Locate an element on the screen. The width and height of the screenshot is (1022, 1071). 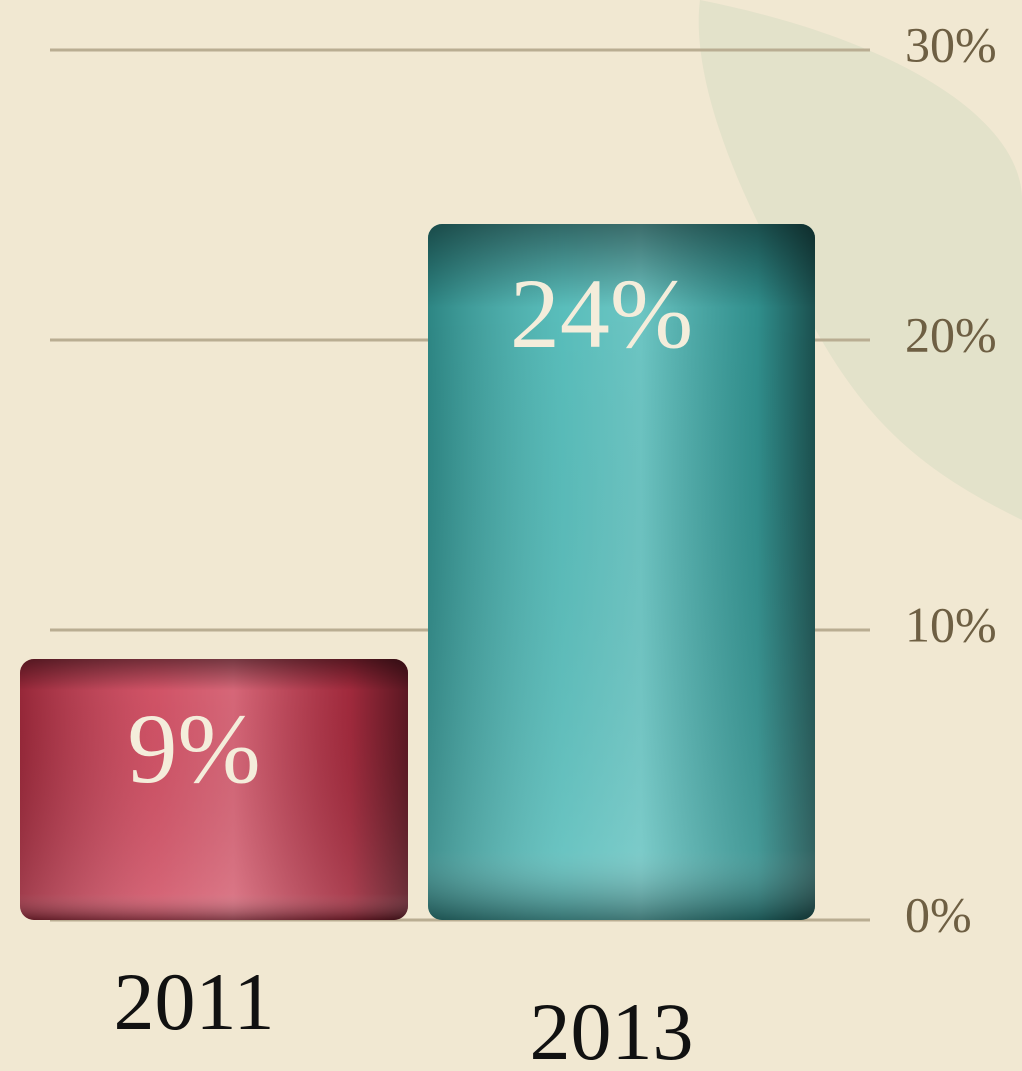
y-tick-label: 0% is located at coordinates (938, 914).